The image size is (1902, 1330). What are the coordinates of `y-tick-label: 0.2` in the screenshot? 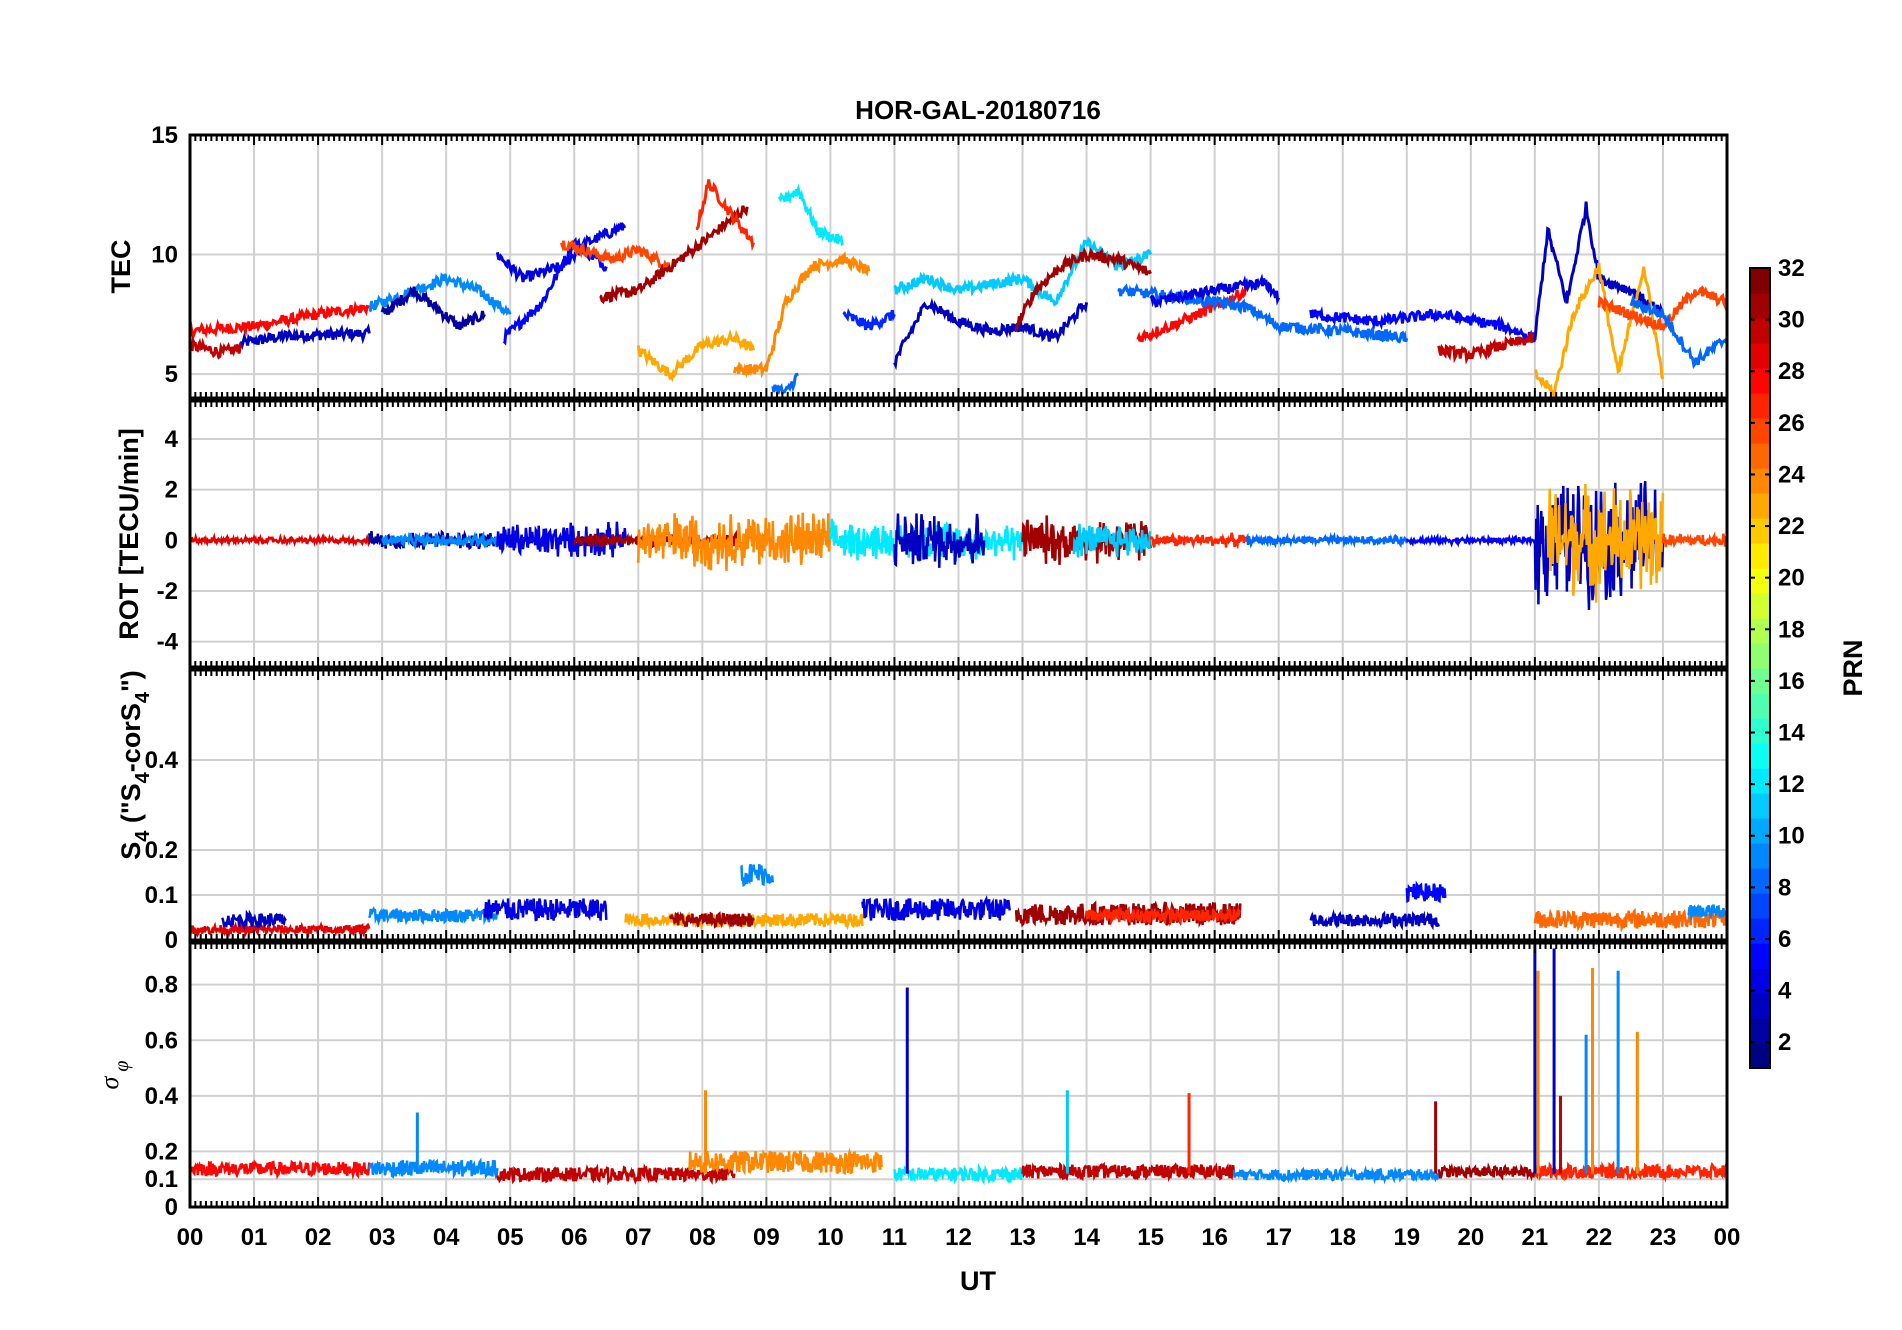 It's located at (161, 1151).